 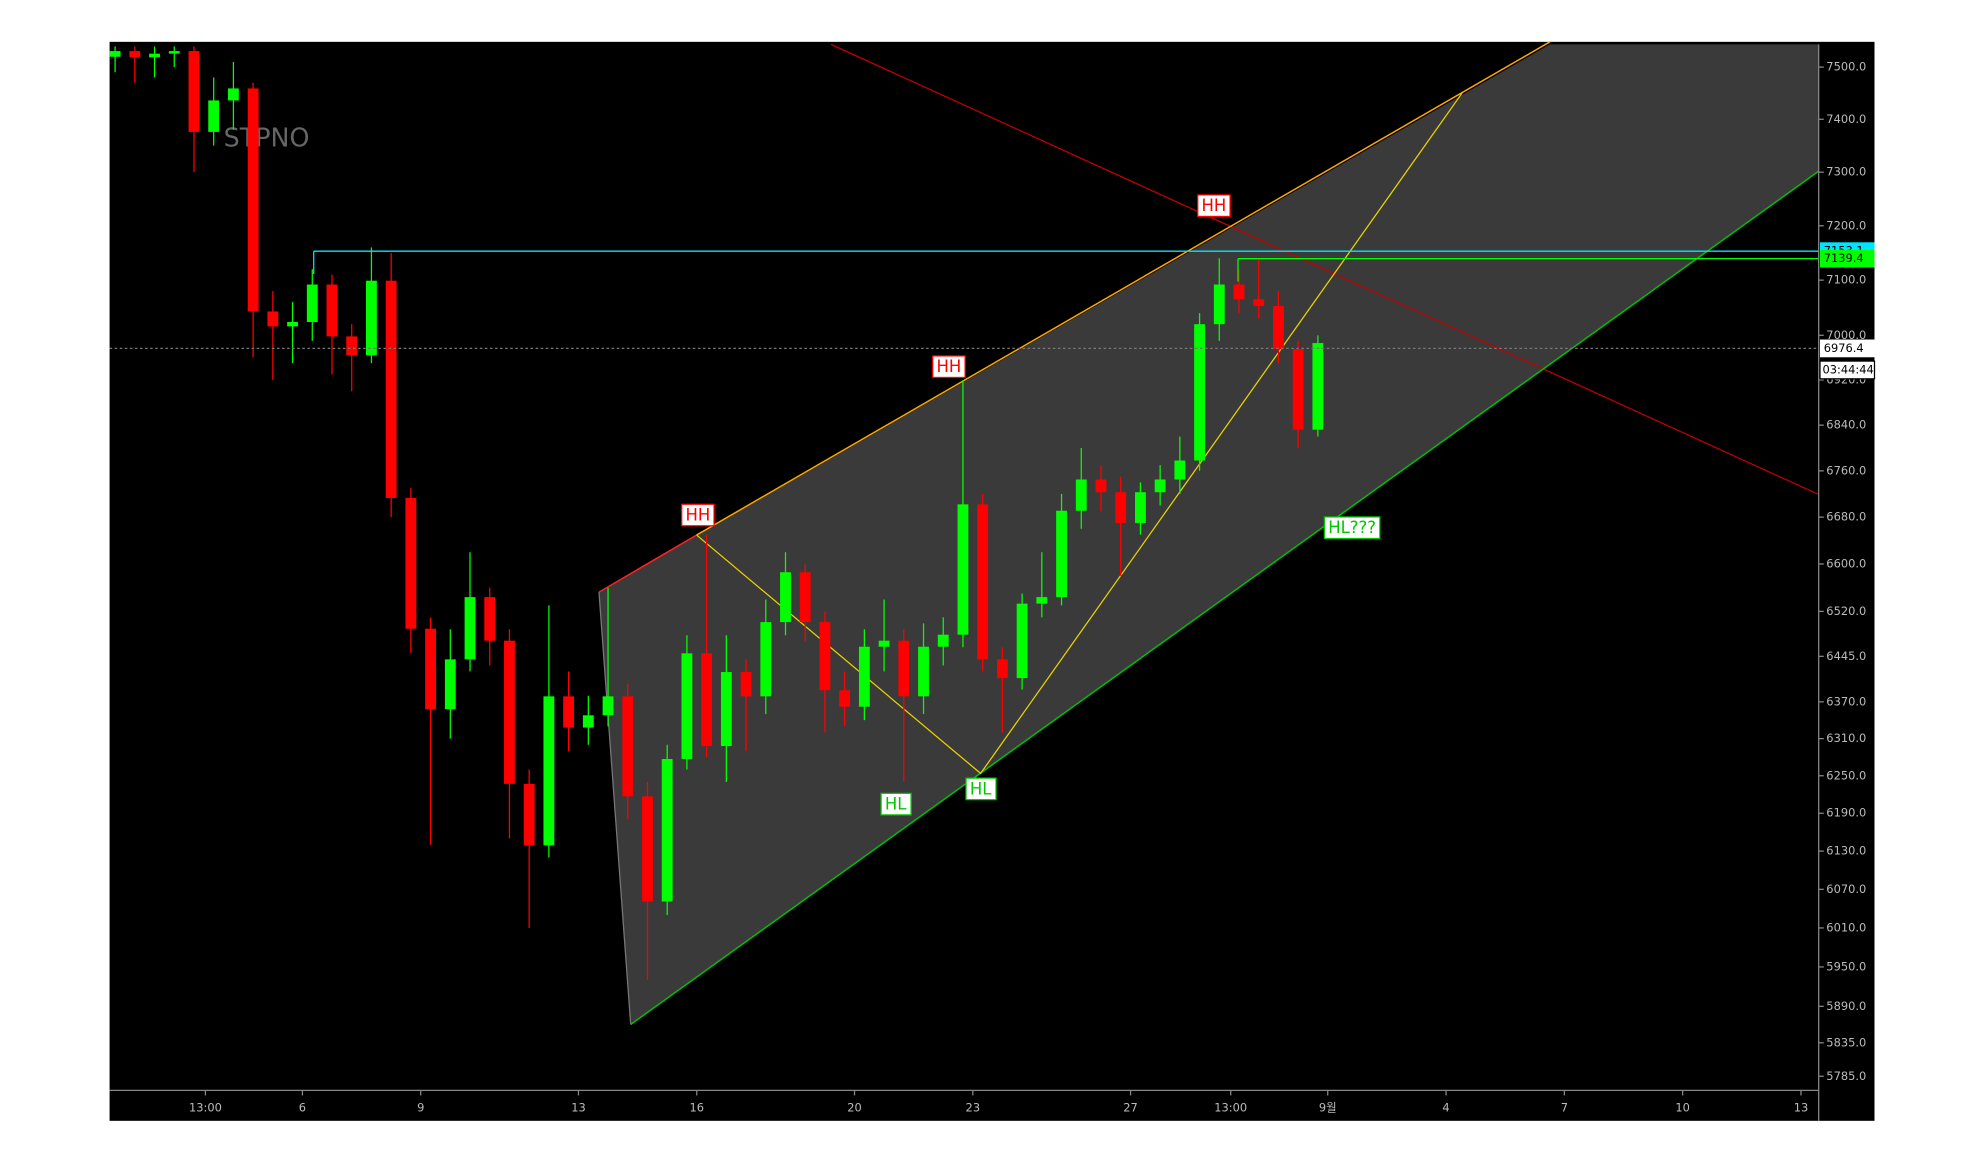 What do you see at coordinates (1846, 1076) in the screenshot?
I see `y-tick-label: 5785.0` at bounding box center [1846, 1076].